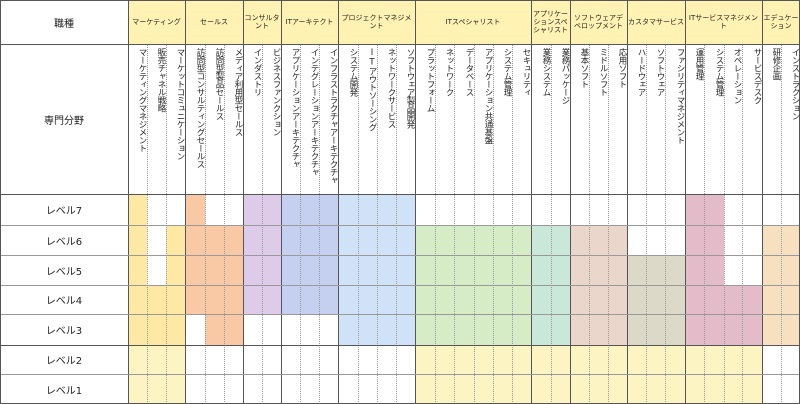 Image resolution: width=800 pixels, height=404 pixels. What do you see at coordinates (156, 22) in the screenshot?
I see `category-header: マーケティング` at bounding box center [156, 22].